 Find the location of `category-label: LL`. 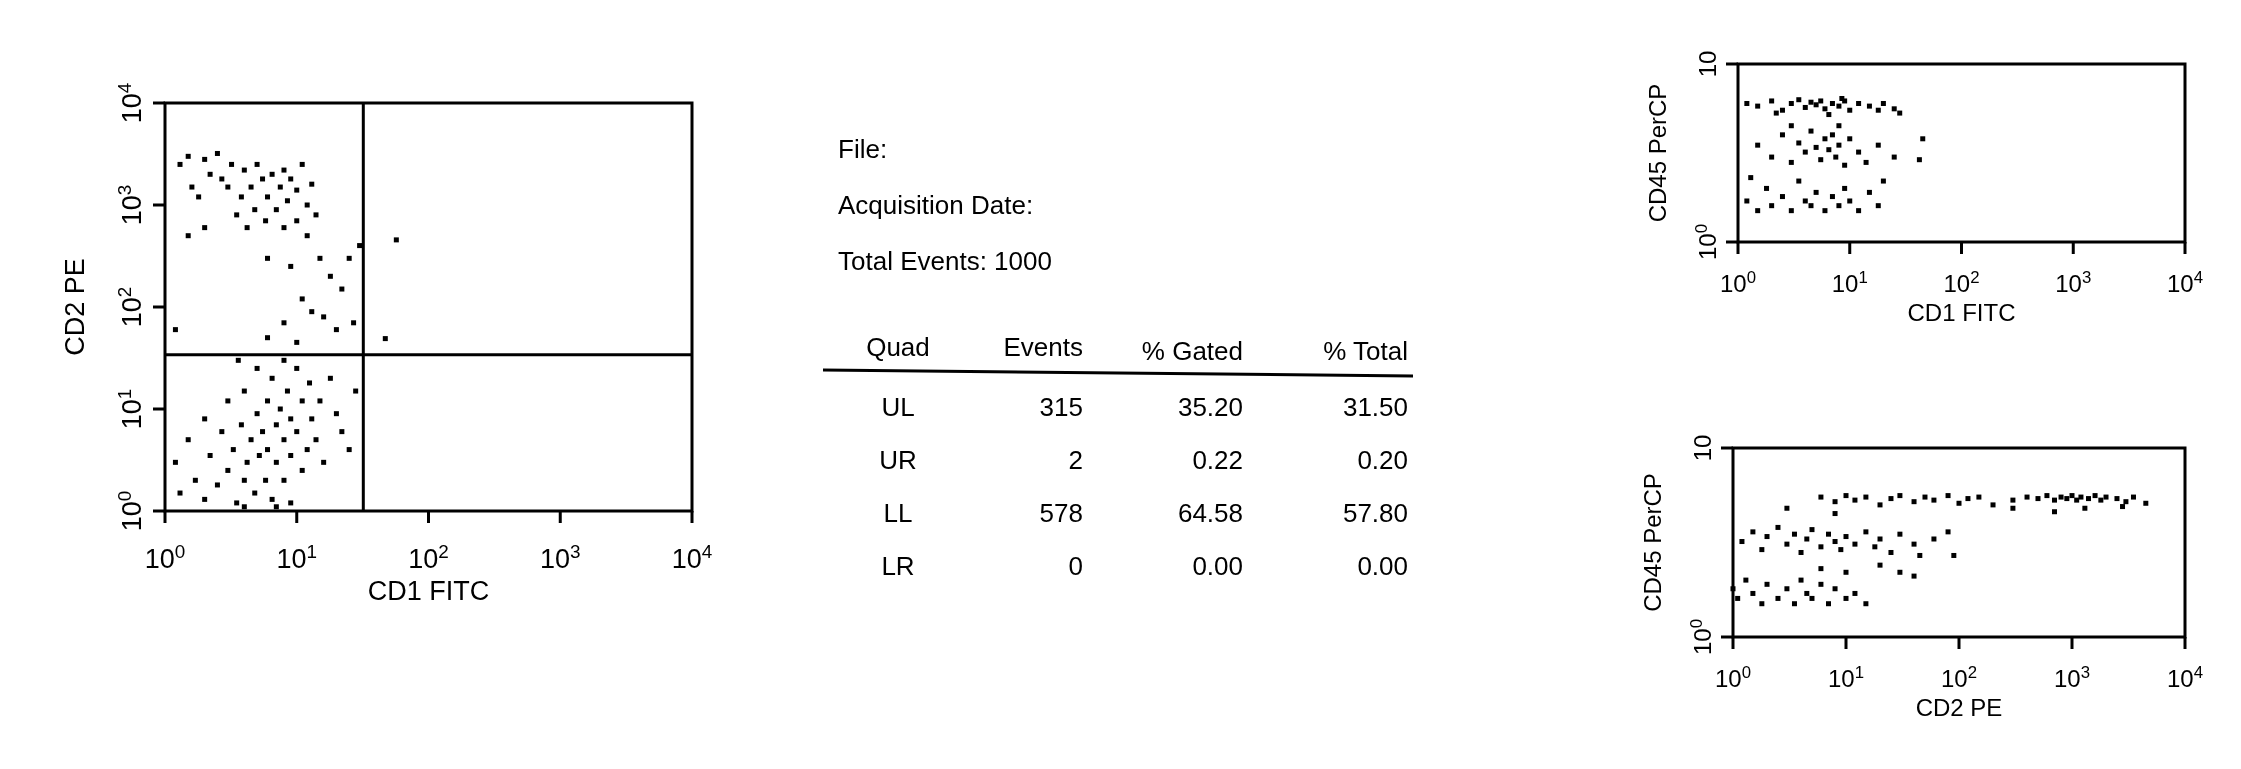

category-label: LL is located at coordinates (898, 513).